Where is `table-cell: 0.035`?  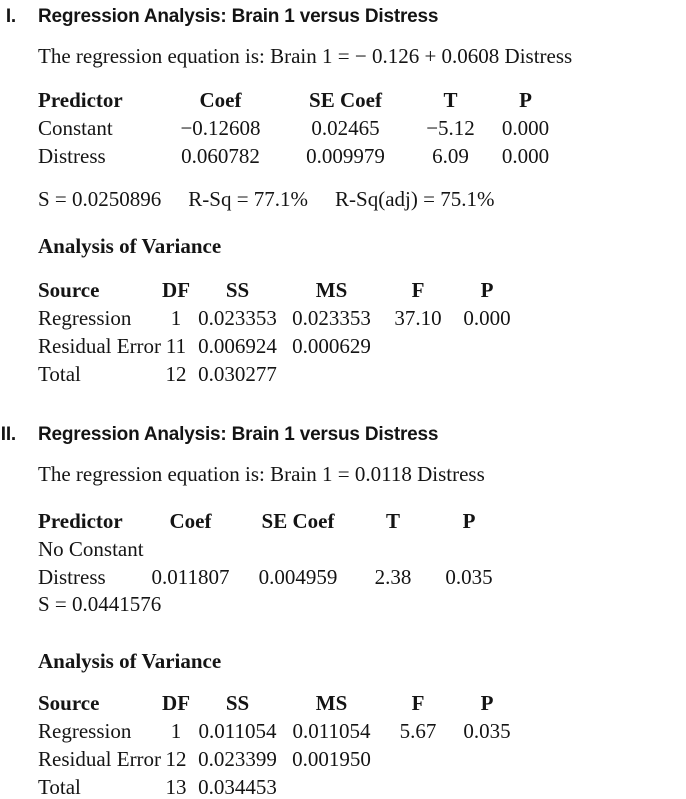
table-cell: 0.035 is located at coordinates (469, 577).